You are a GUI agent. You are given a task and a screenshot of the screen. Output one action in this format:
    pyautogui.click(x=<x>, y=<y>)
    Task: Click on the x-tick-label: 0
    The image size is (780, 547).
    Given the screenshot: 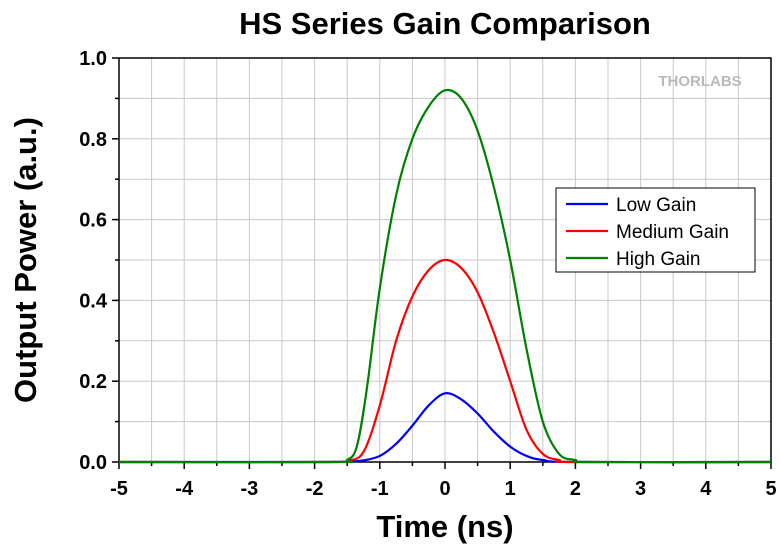 What is the action you would take?
    pyautogui.click(x=444, y=489)
    